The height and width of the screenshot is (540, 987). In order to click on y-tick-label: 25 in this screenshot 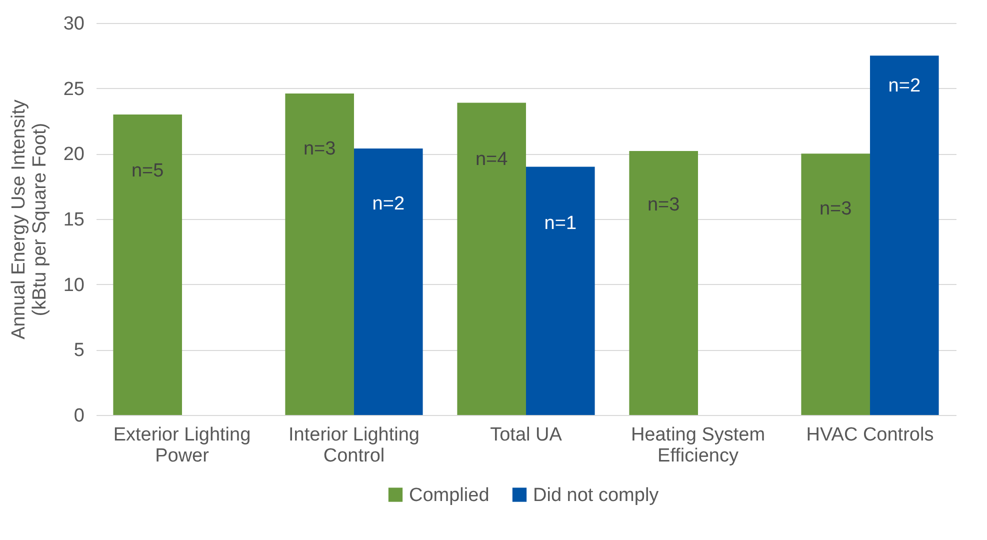, I will do `click(73, 89)`.